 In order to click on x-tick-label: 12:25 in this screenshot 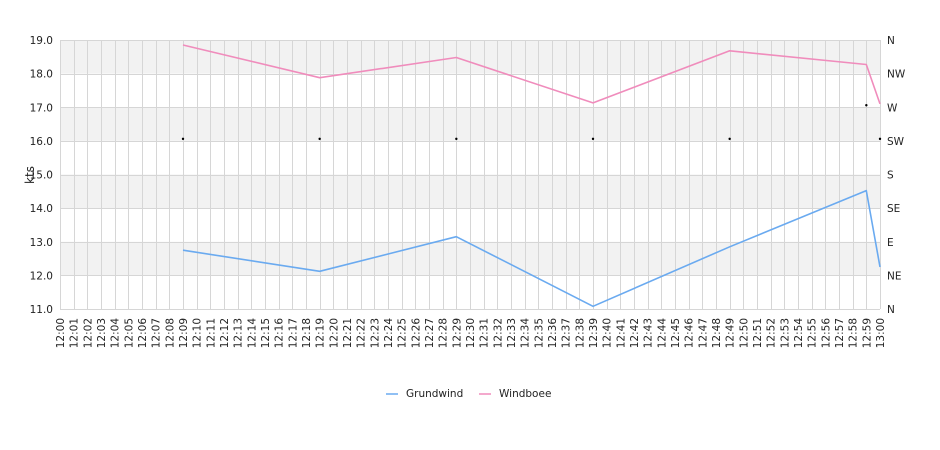, I will do `click(403, 333)`.